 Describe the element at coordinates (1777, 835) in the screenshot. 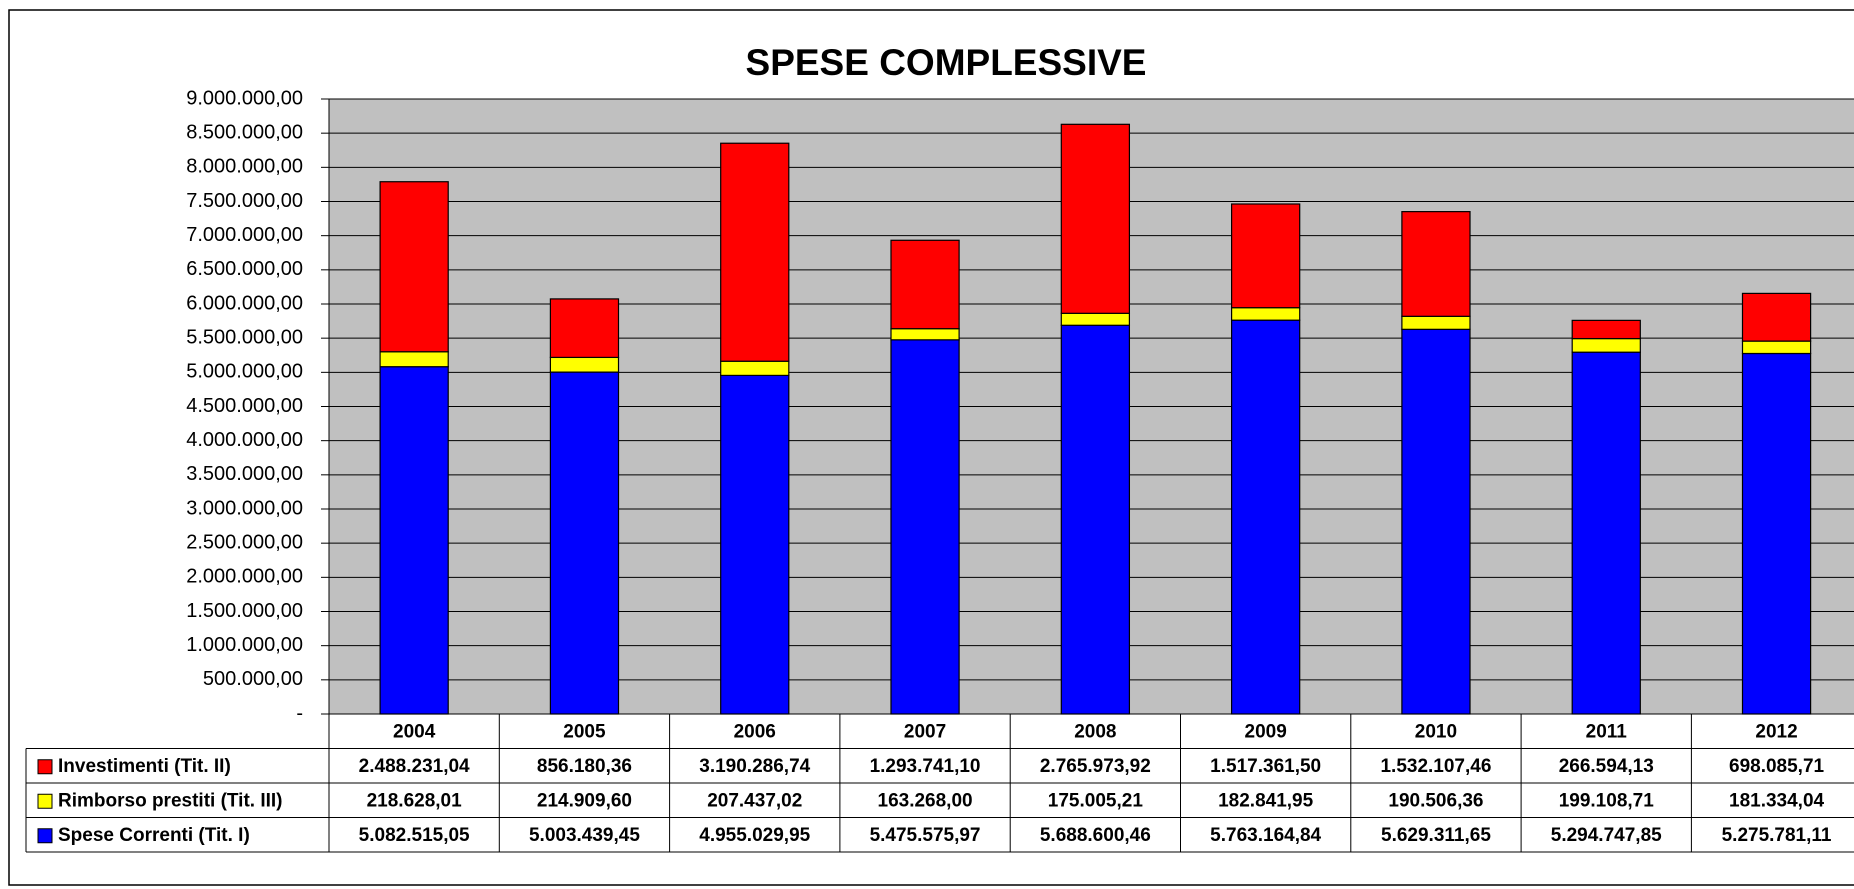

I see `data-label: 5.275.781,11` at that location.